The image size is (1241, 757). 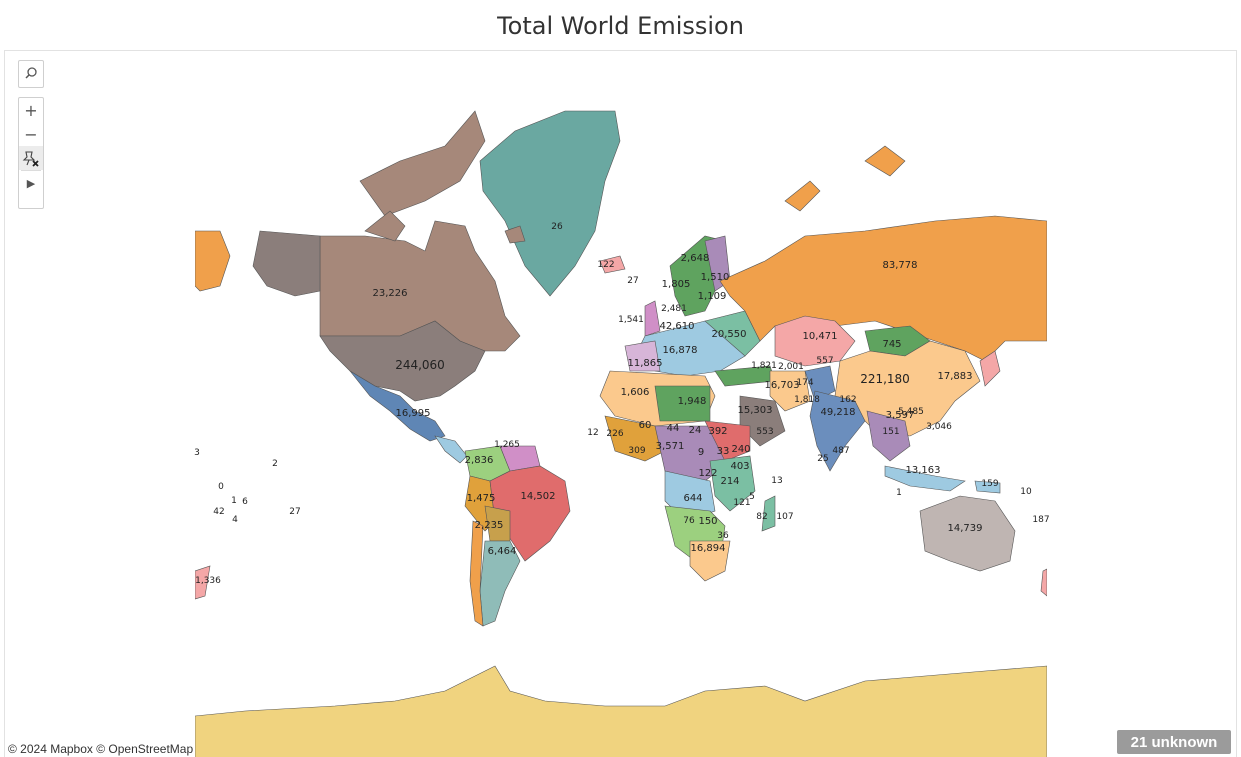 What do you see at coordinates (680, 350) in the screenshot?
I see `country-value-label: 16,878` at bounding box center [680, 350].